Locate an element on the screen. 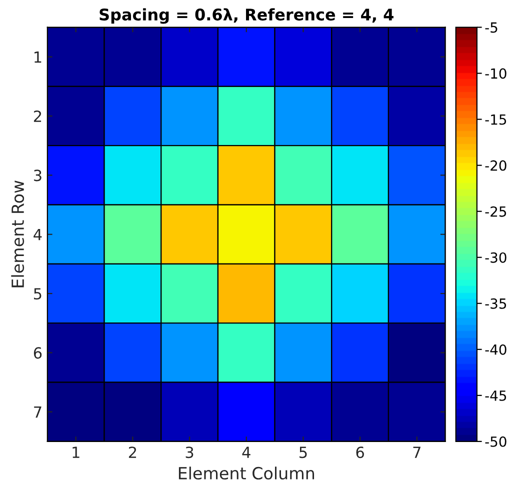  y-tick-label: 5 is located at coordinates (38, 294).